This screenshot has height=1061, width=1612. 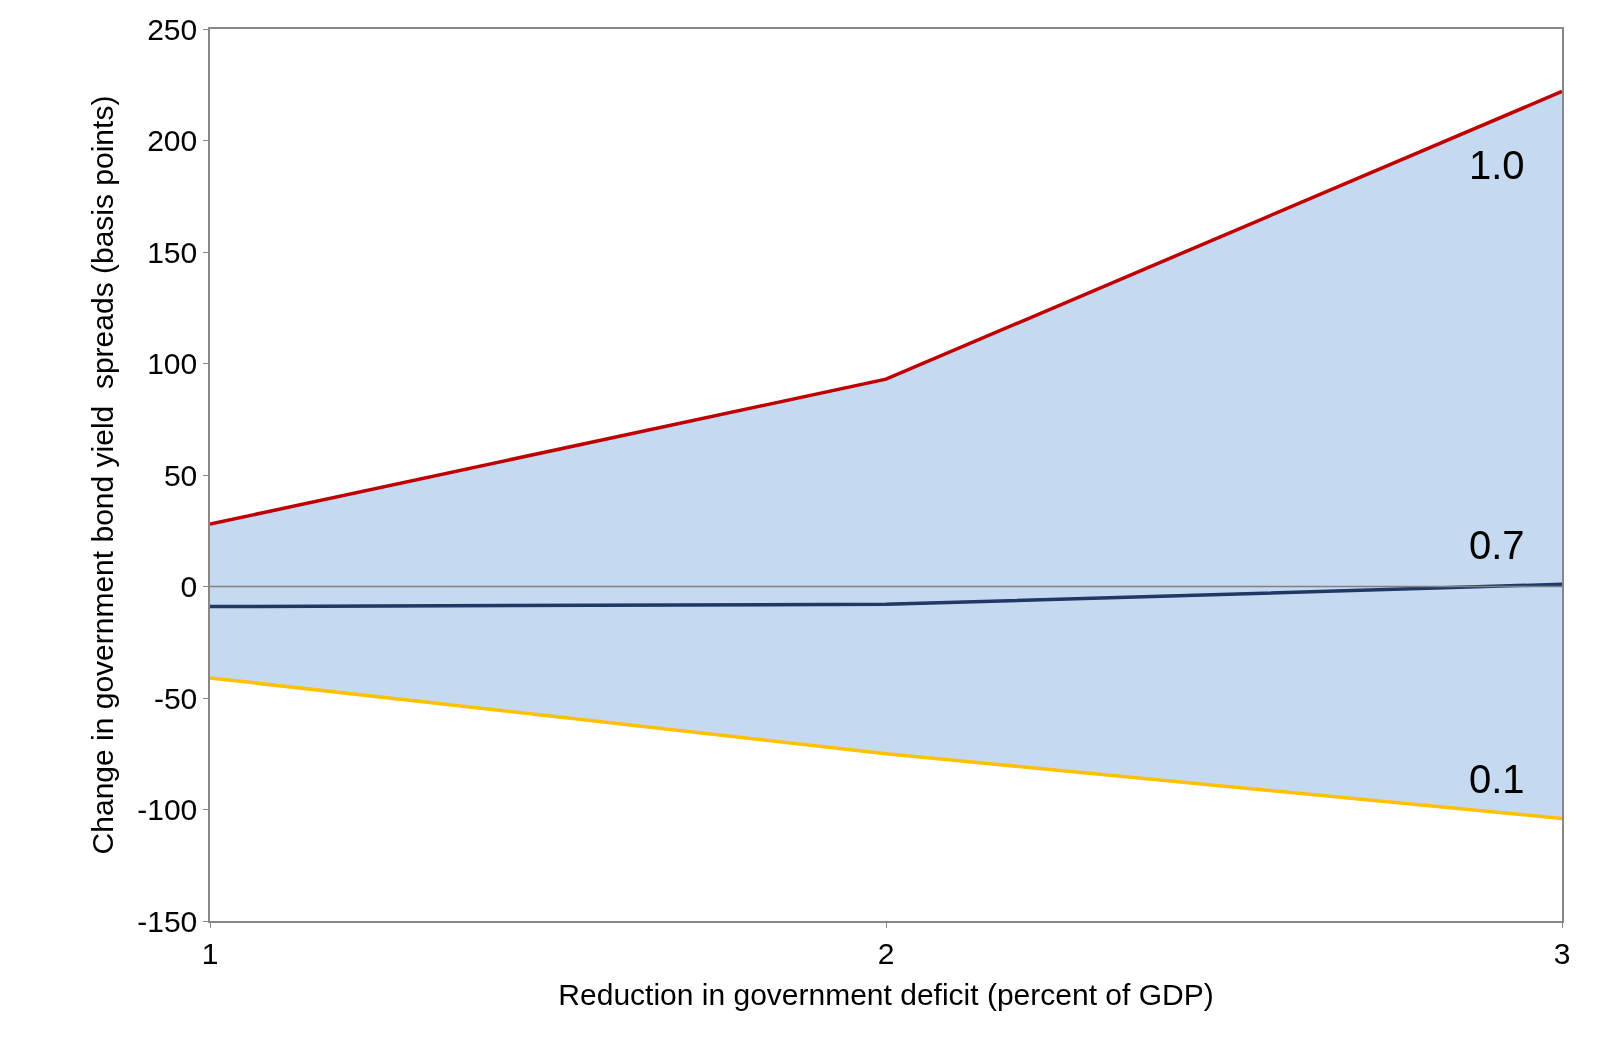 I want to click on y-tick-label: -50, so click(x=175, y=698).